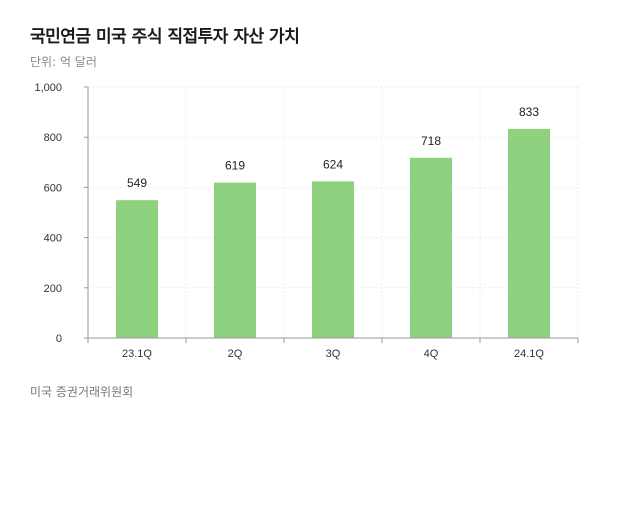 This screenshot has height=526, width=640. What do you see at coordinates (235, 166) in the screenshot?
I see `bar-value-label: 619` at bounding box center [235, 166].